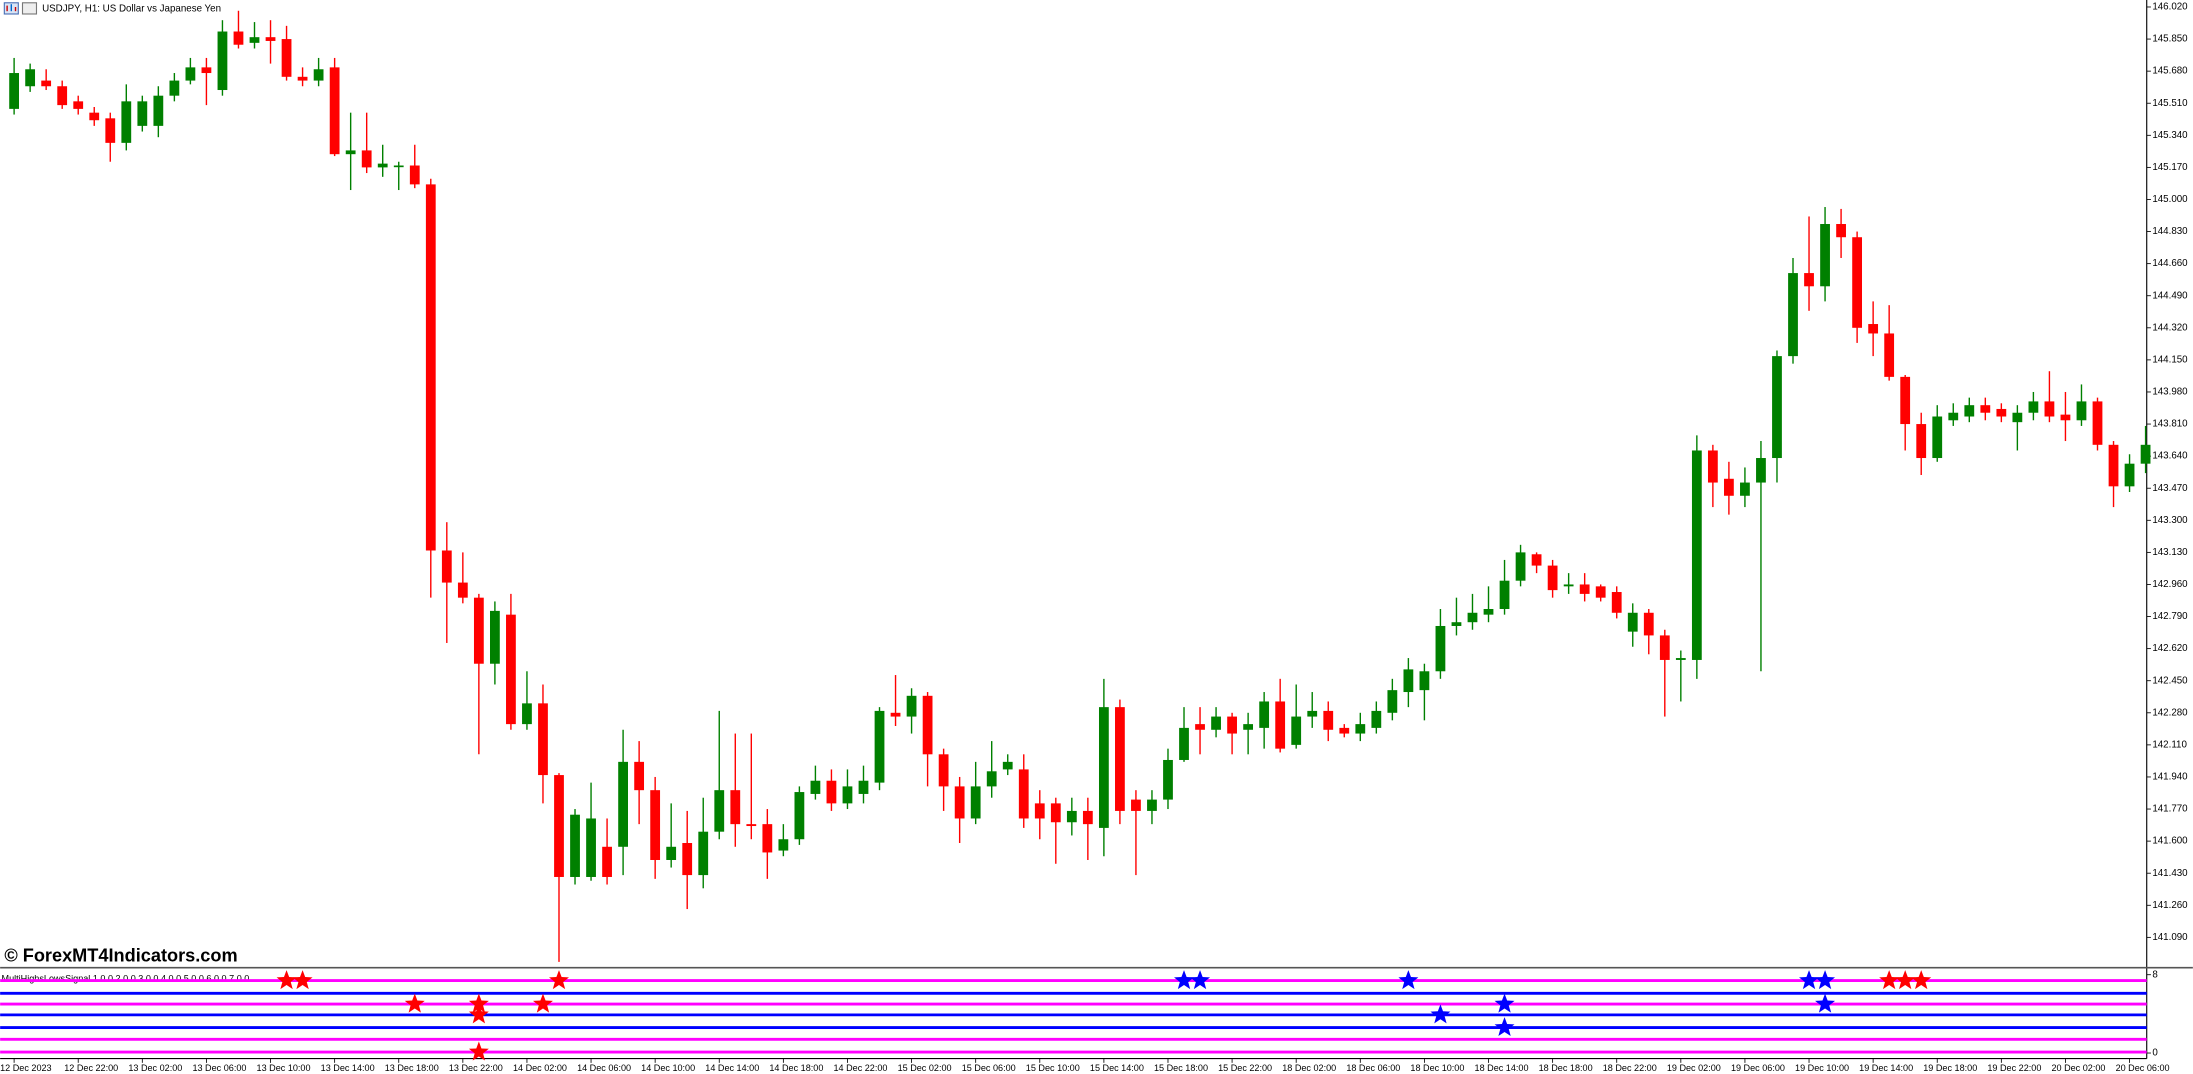  Describe the element at coordinates (2170, 359) in the screenshot. I see `y-tick-label: 144.150` at that location.